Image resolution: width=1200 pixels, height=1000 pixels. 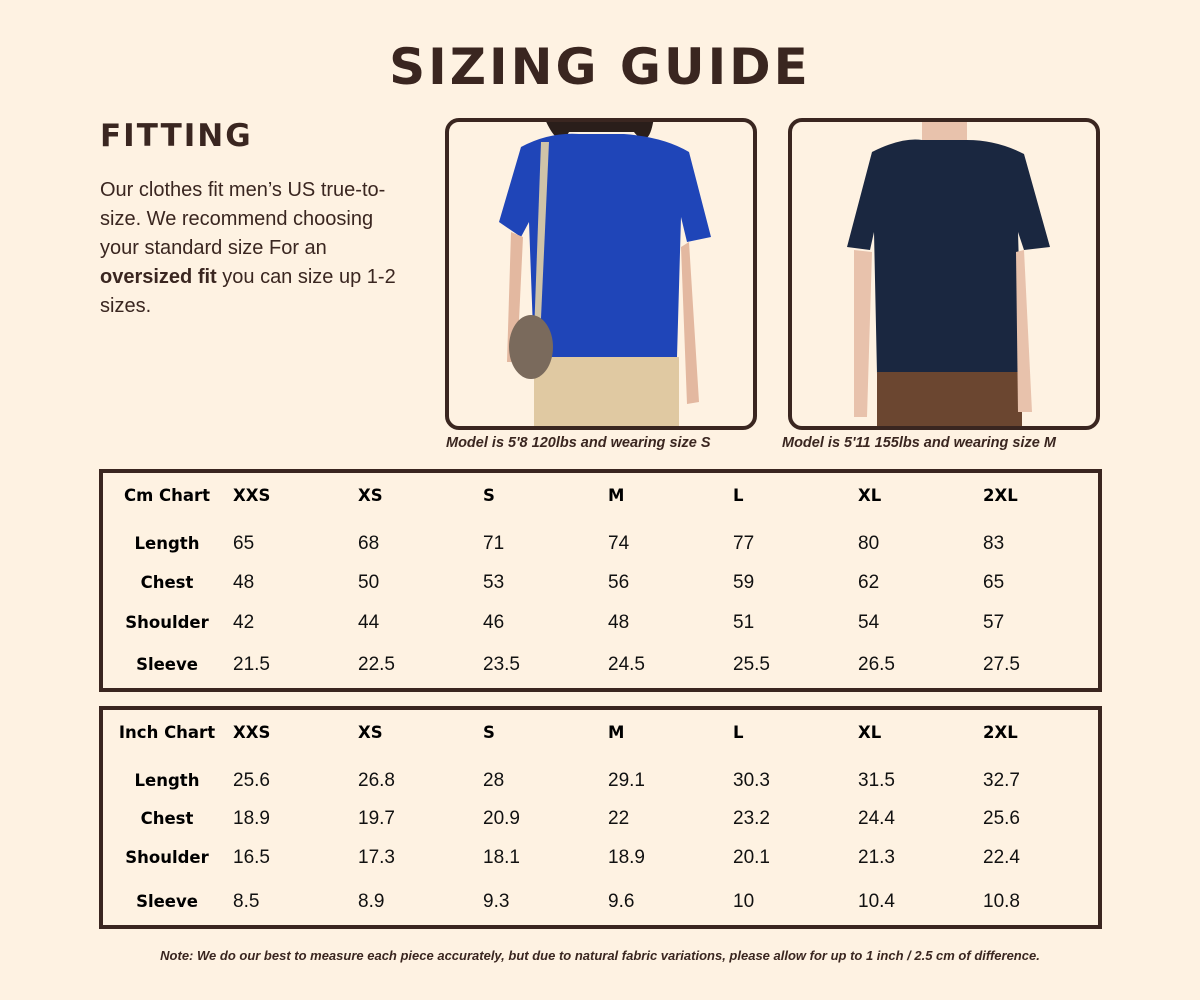 I want to click on table-cell: 17.3, so click(x=376, y=857).